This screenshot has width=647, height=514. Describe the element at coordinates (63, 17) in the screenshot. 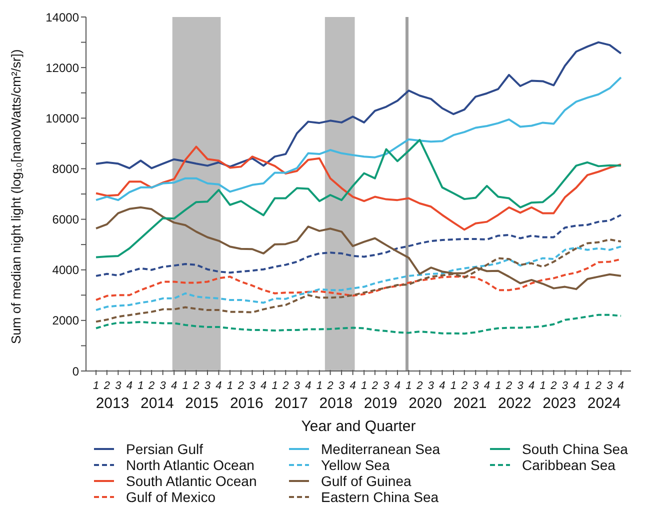

I see `y-tick-label: 14000` at that location.